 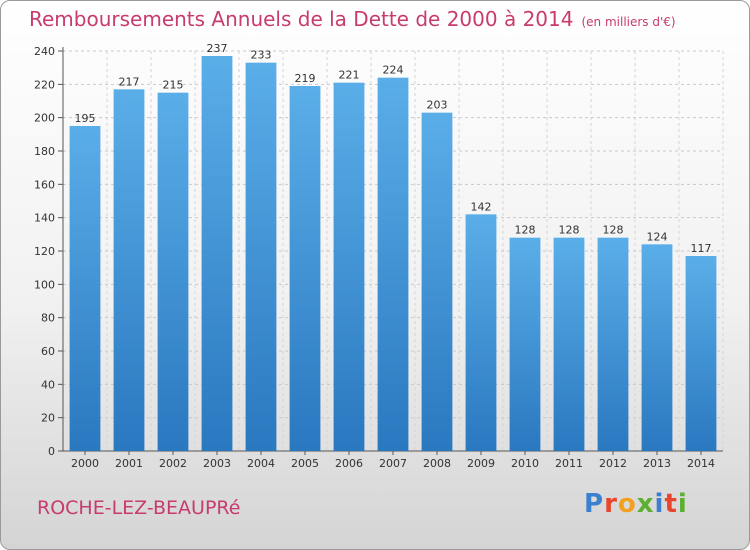 What do you see at coordinates (48, 351) in the screenshot?
I see `y-tick-label: 60` at bounding box center [48, 351].